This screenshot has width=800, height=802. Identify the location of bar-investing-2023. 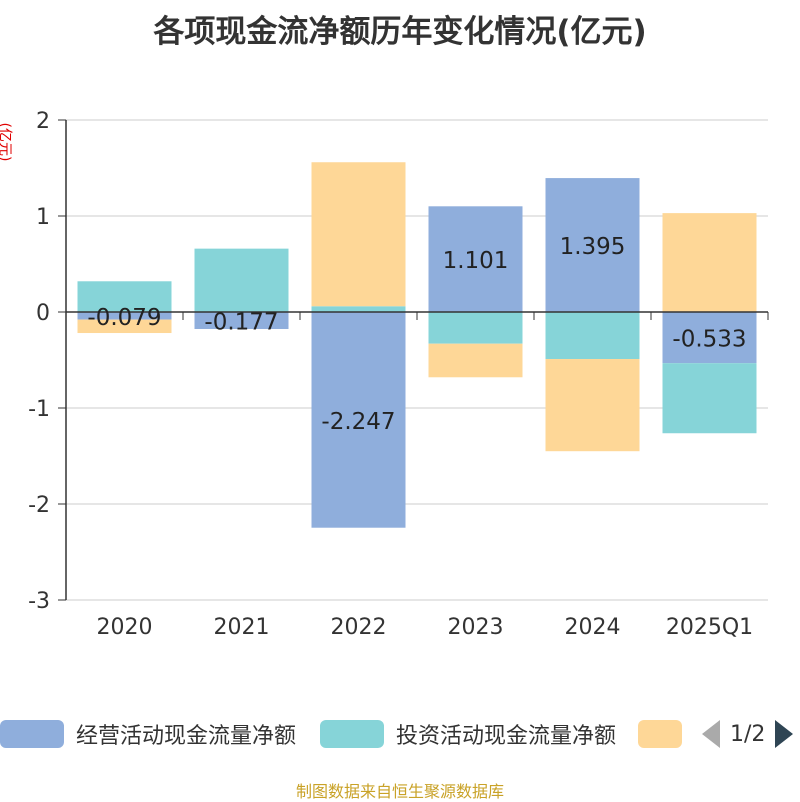
(475, 328).